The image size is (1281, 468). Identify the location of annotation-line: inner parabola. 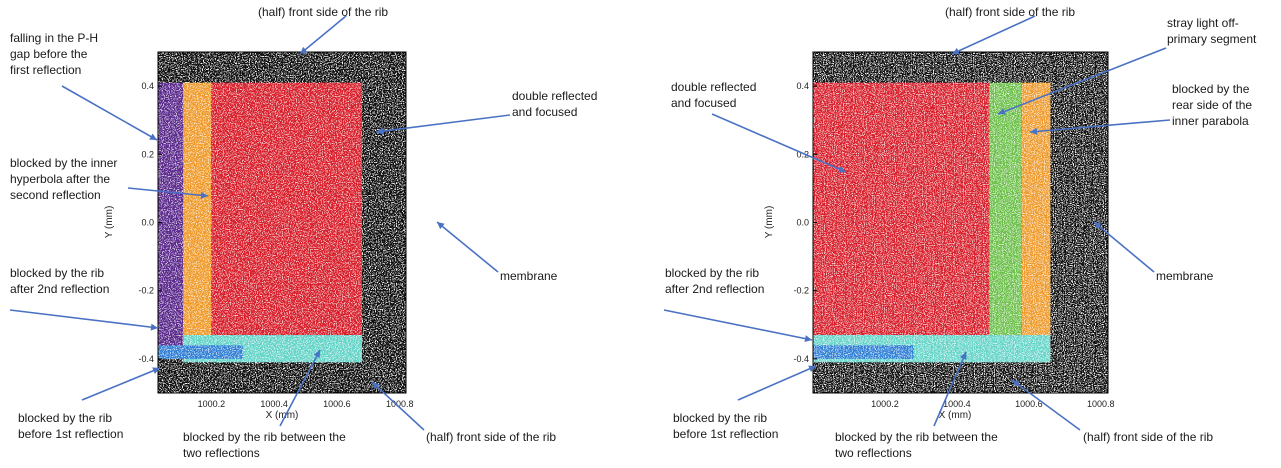
(1210, 121).